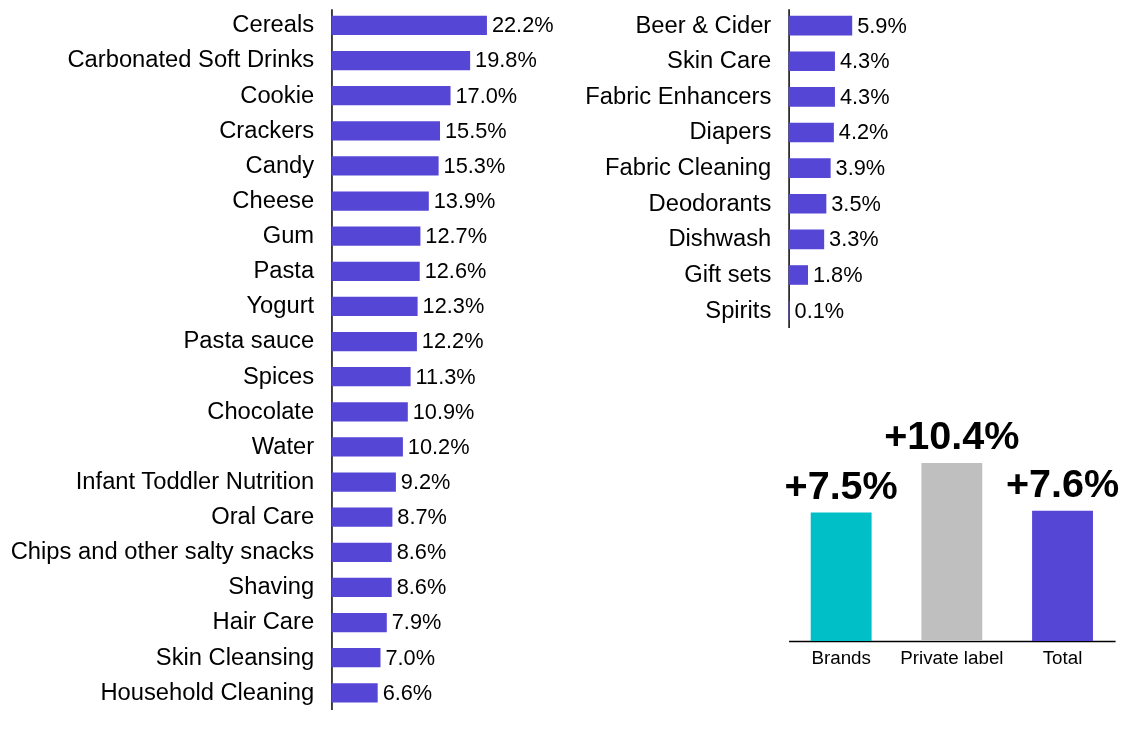 This screenshot has height=730, width=1125. Describe the element at coordinates (738, 309) in the screenshot. I see `y-tick-label: Spirits` at that location.